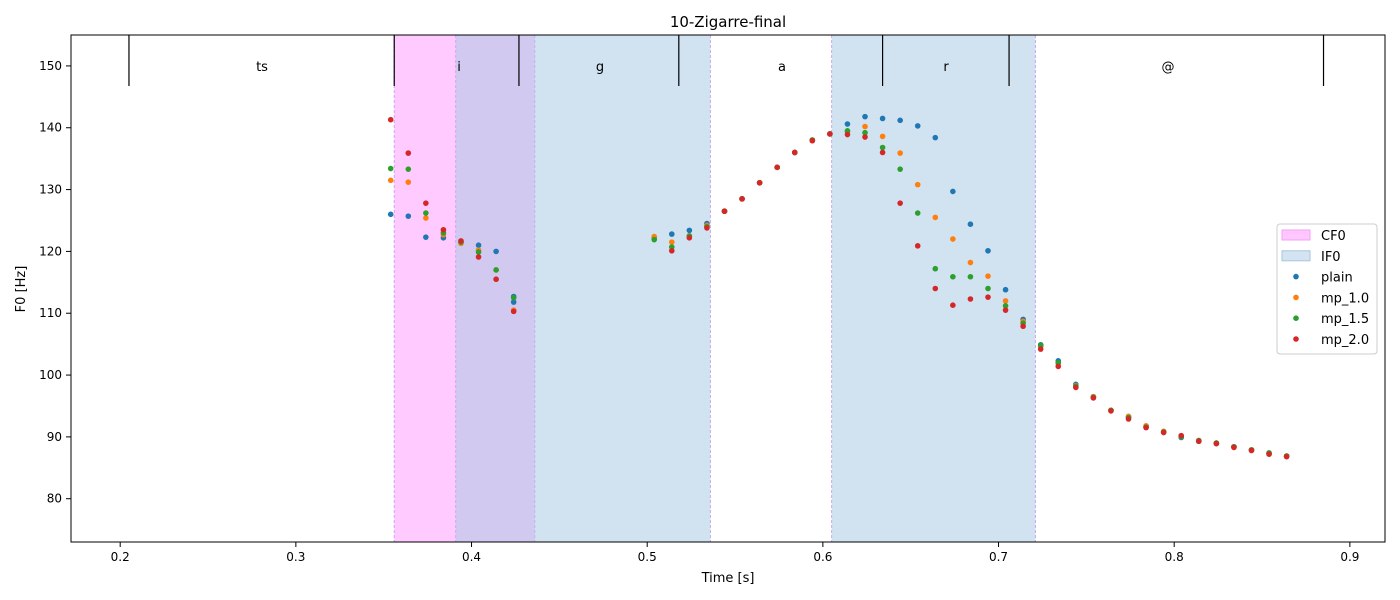 Image resolution: width=1400 pixels, height=600 pixels. Describe the element at coordinates (471, 557) in the screenshot. I see `x-tick-label-2: 0.4` at that location.